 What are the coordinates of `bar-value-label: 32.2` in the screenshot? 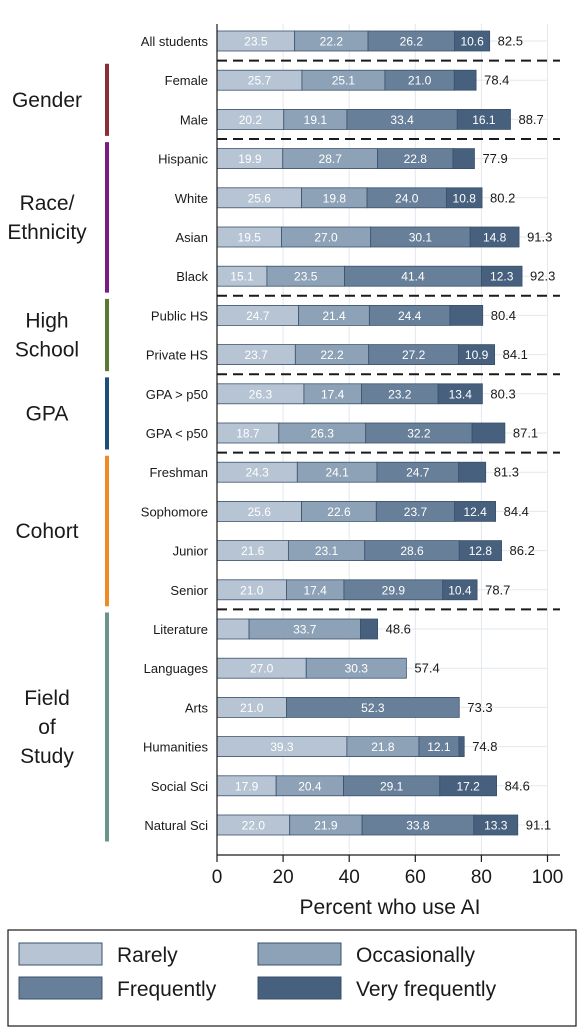 It's located at (419, 434).